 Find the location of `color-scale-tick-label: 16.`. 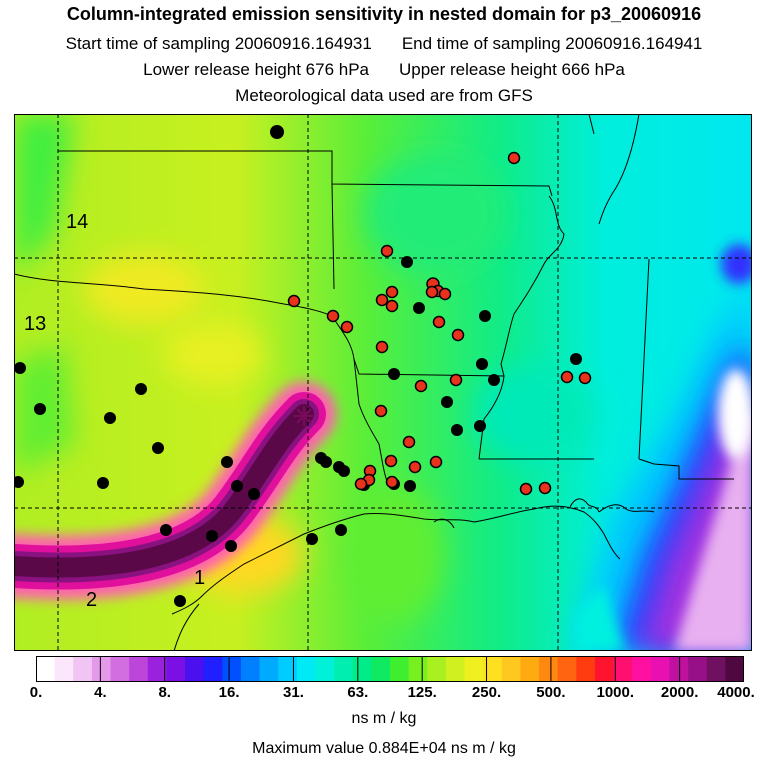

color-scale-tick-label: 16. is located at coordinates (229, 692).